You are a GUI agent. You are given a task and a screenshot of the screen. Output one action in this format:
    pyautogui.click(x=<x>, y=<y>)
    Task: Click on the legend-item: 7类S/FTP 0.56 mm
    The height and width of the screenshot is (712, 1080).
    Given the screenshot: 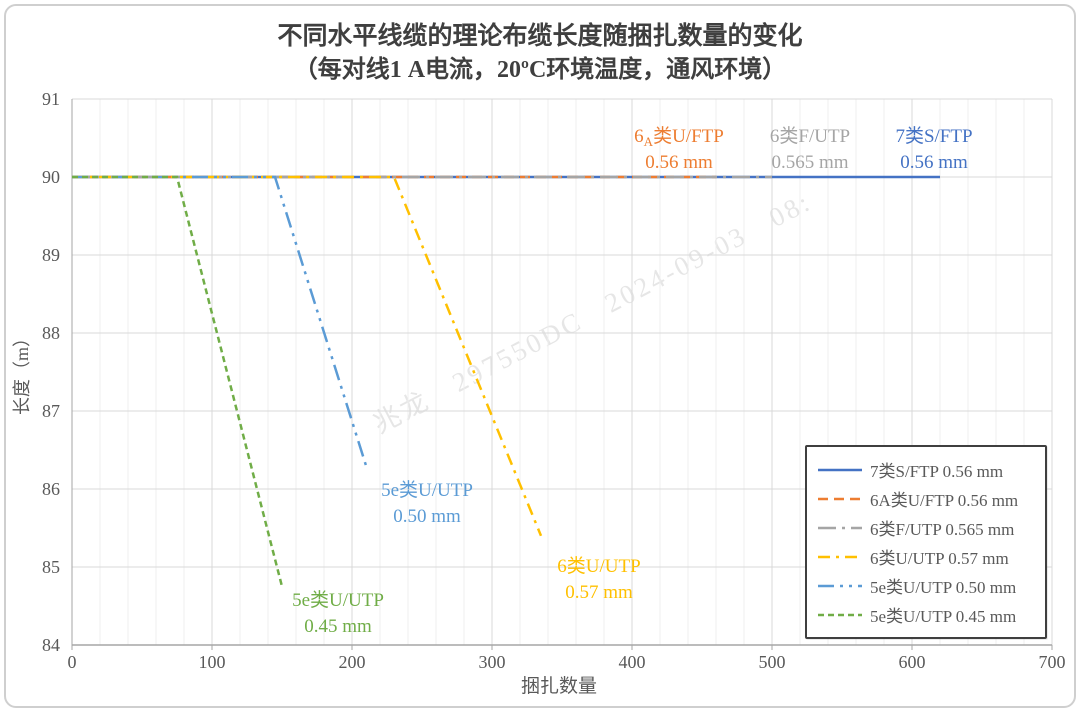 What is the action you would take?
    pyautogui.click(x=926, y=469)
    